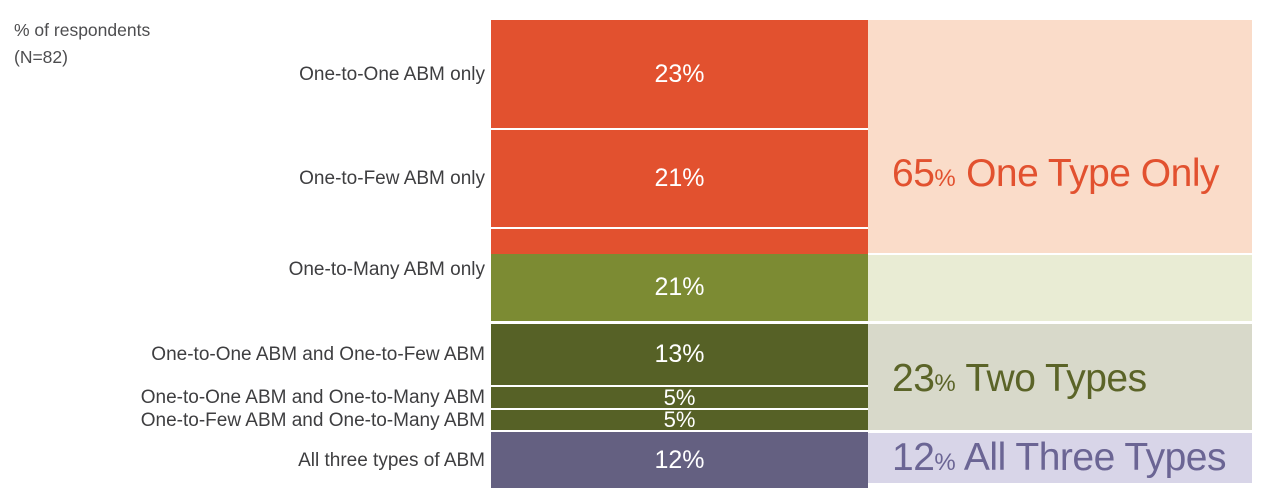 Image resolution: width=1266 pixels, height=497 pixels. I want to click on bar-segment-one-and-few: 13%, so click(679, 354).